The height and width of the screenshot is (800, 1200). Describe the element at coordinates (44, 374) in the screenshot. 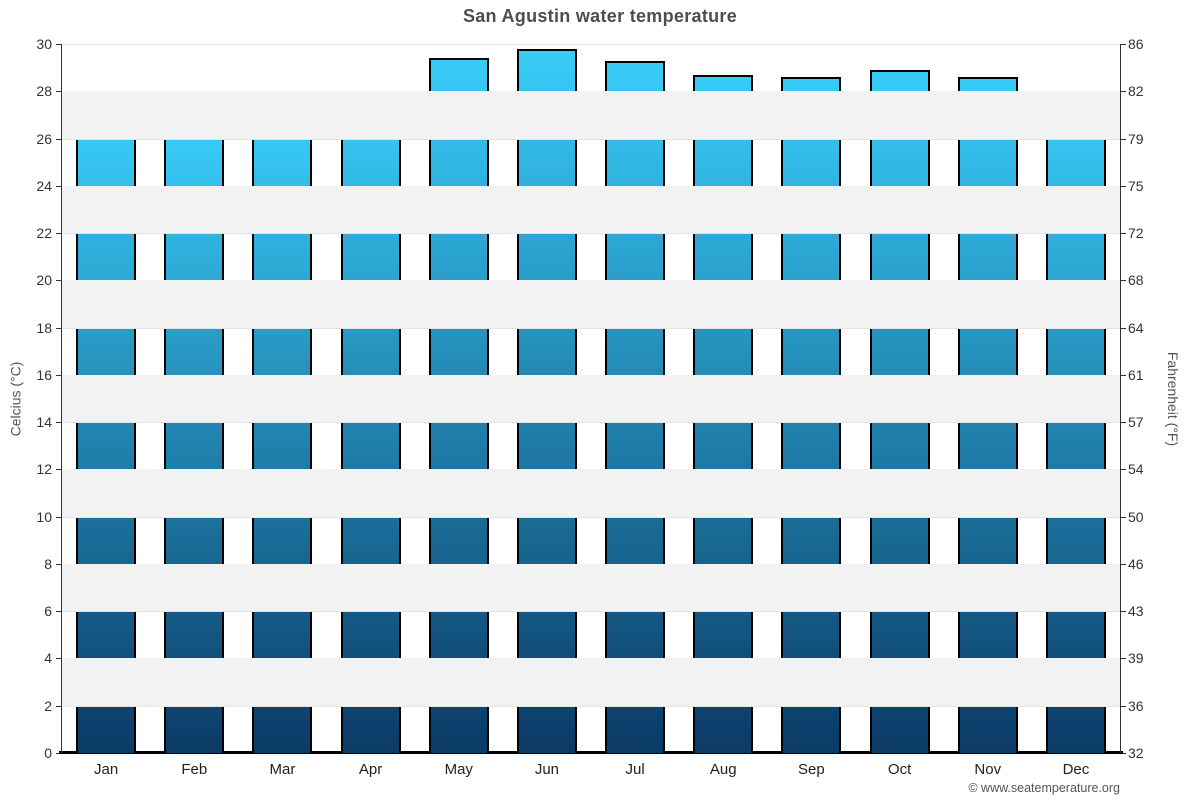

I see `y-tick-label-celsius: 16` at that location.